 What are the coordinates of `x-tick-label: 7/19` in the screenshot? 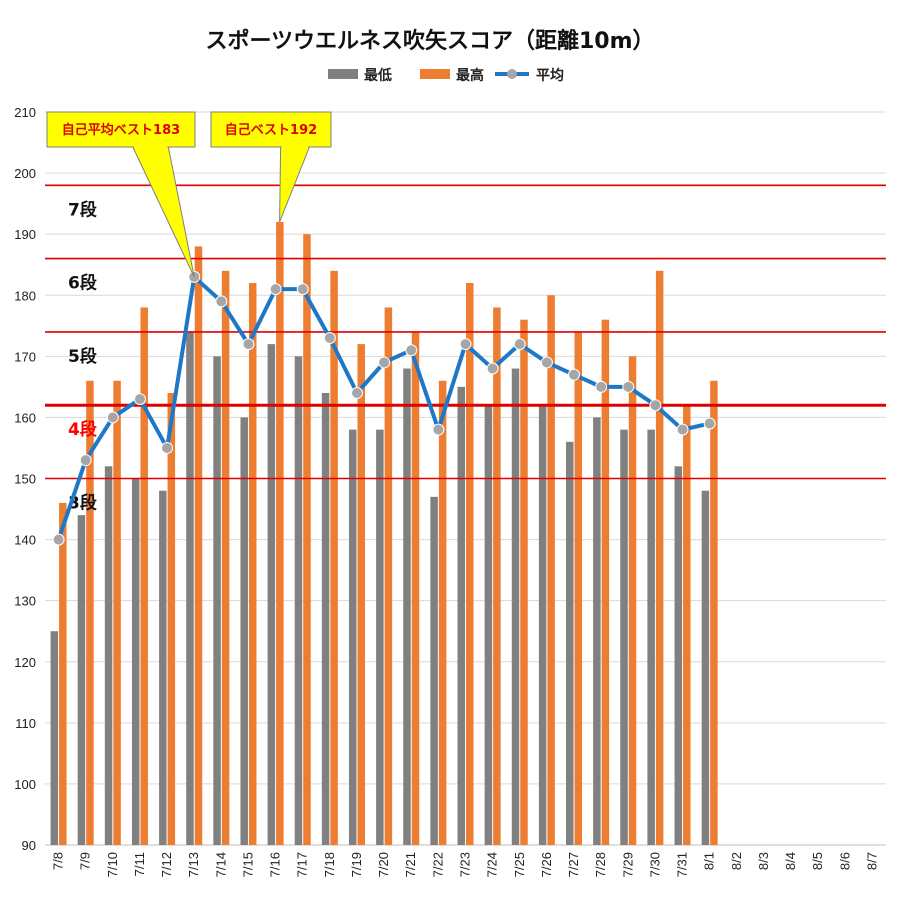 It's located at (356, 864).